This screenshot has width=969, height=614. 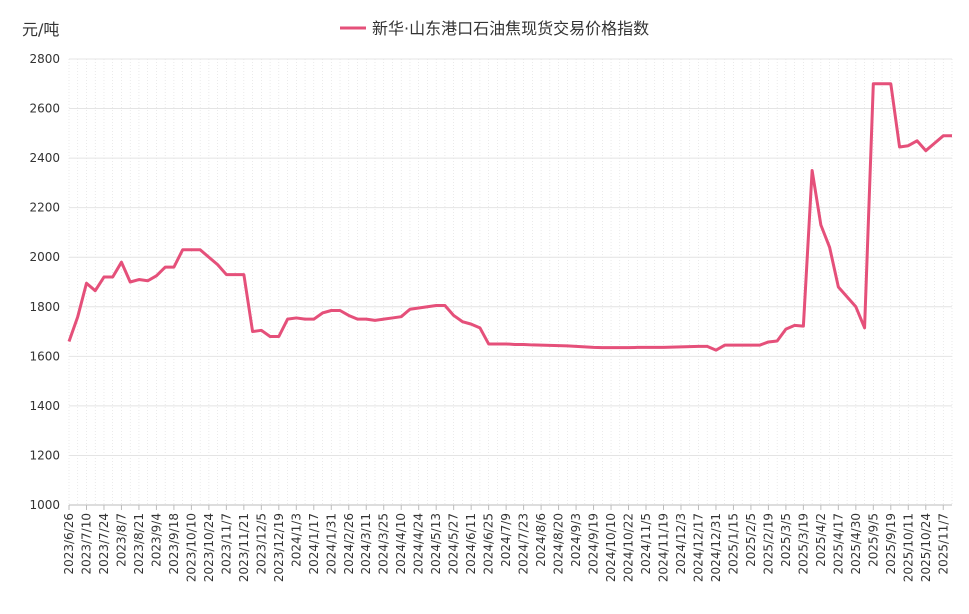 What do you see at coordinates (926, 547) in the screenshot?
I see `x-tick-label: 2025/10/24` at bounding box center [926, 547].